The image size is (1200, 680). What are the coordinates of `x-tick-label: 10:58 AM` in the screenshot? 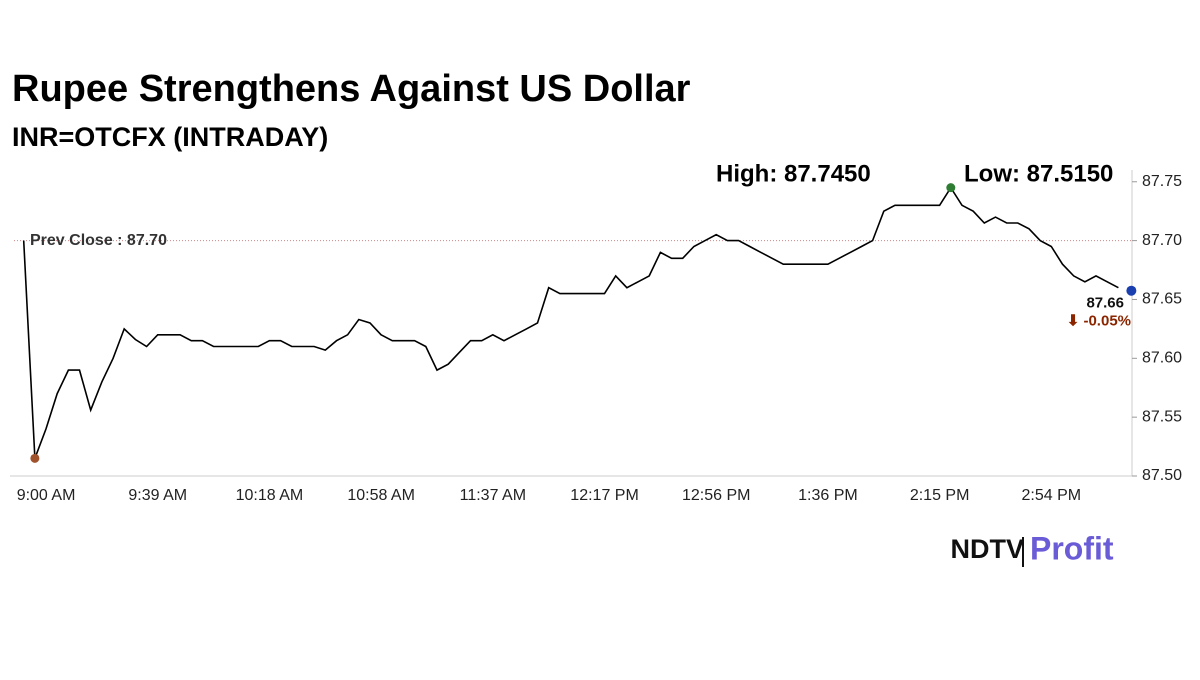 It's located at (381, 495).